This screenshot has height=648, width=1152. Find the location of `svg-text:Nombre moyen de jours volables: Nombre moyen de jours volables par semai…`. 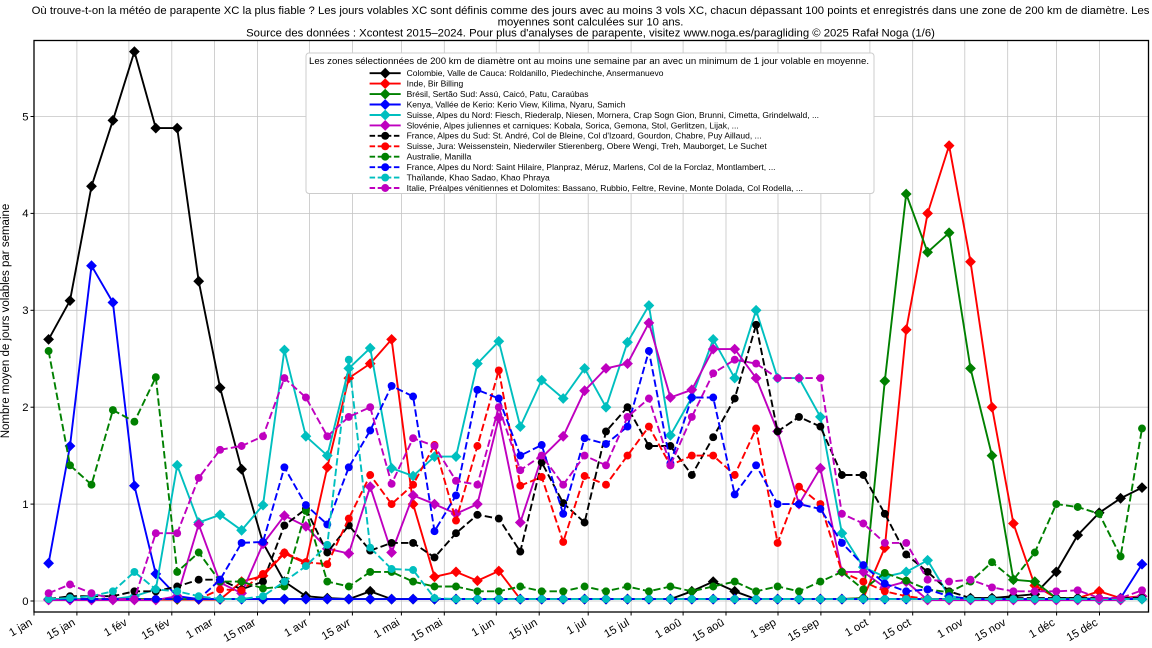

svg-text:Nombre moyen de jours volables: Nombre moyen de jours volables par semai… is located at coordinates (6, 321).